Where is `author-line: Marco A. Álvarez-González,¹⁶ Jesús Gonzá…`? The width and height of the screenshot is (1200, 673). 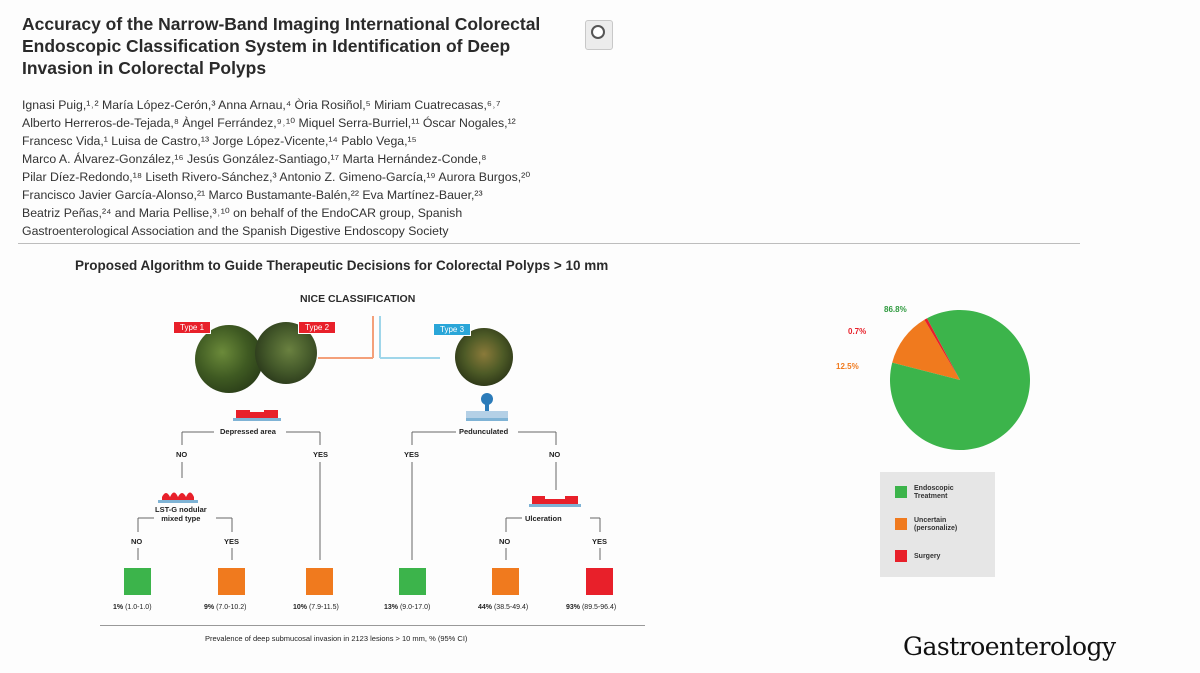 author-line: Marco A. Álvarez-González,¹⁶ Jesús Gonzá… is located at coordinates (254, 159).